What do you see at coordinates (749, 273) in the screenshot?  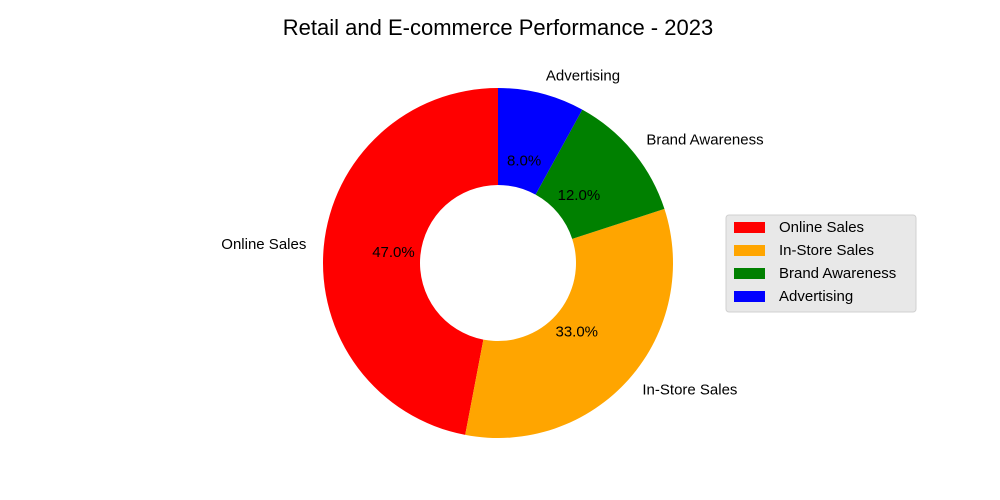 I see `legend-swatch-brand-awareness` at bounding box center [749, 273].